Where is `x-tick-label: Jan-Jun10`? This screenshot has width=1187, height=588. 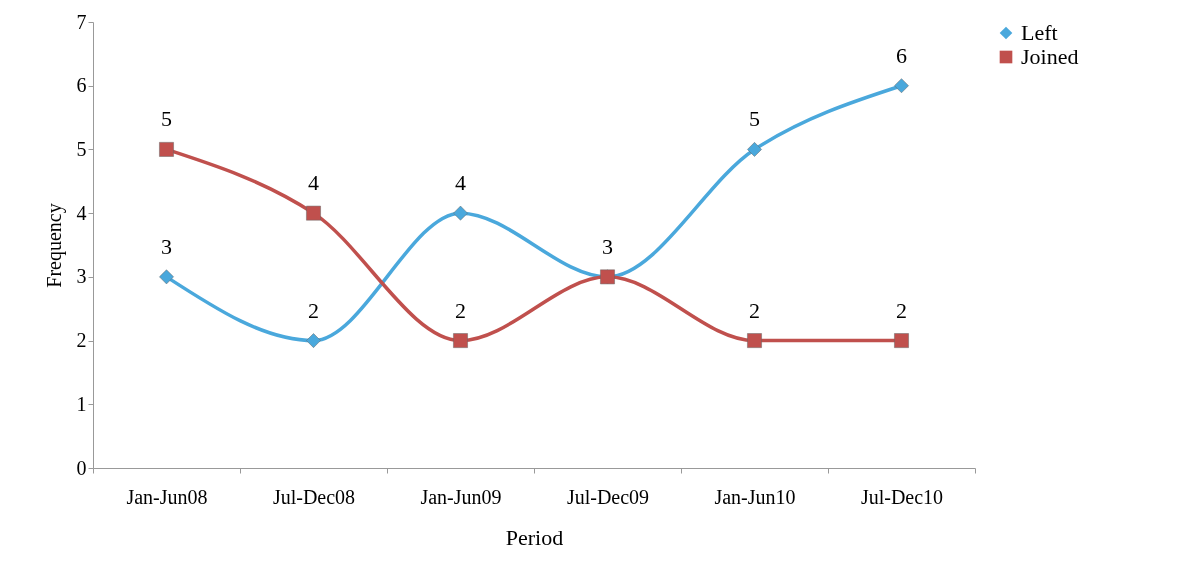 x-tick-label: Jan-Jun10 is located at coordinates (755, 496).